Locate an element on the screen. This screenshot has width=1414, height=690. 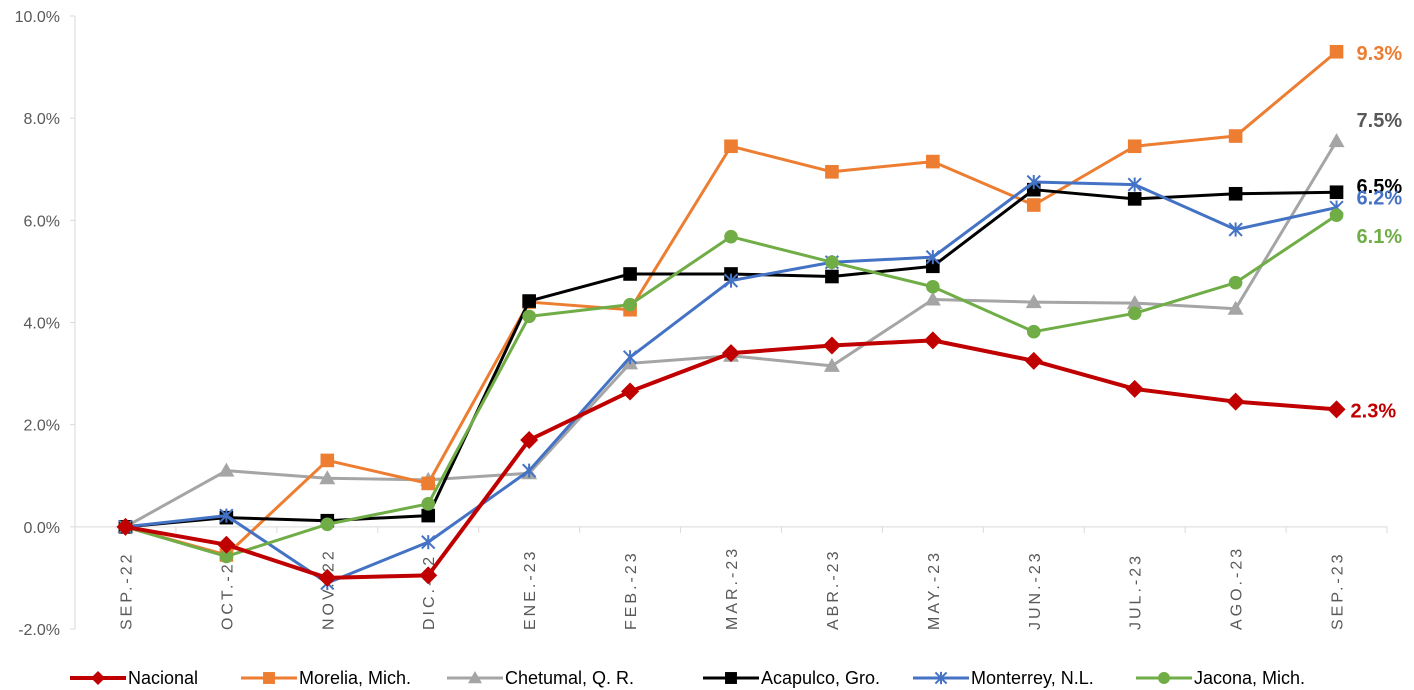
legend-label: Jacona, Mich. is located at coordinates (1249, 678).